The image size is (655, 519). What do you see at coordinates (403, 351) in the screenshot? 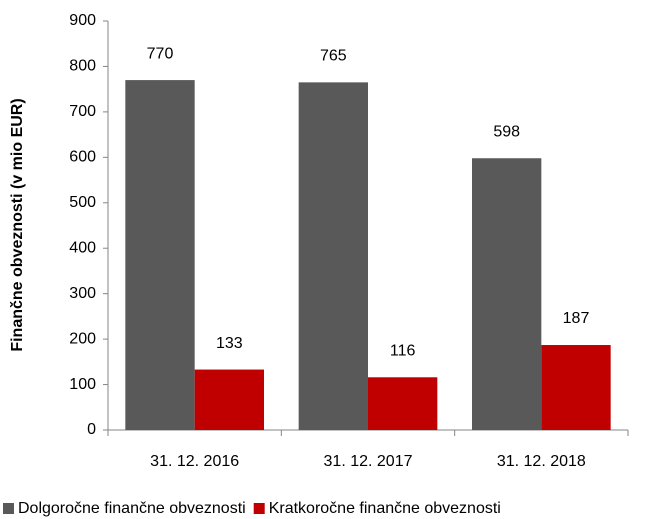
I see `data-label: 116` at bounding box center [403, 351].